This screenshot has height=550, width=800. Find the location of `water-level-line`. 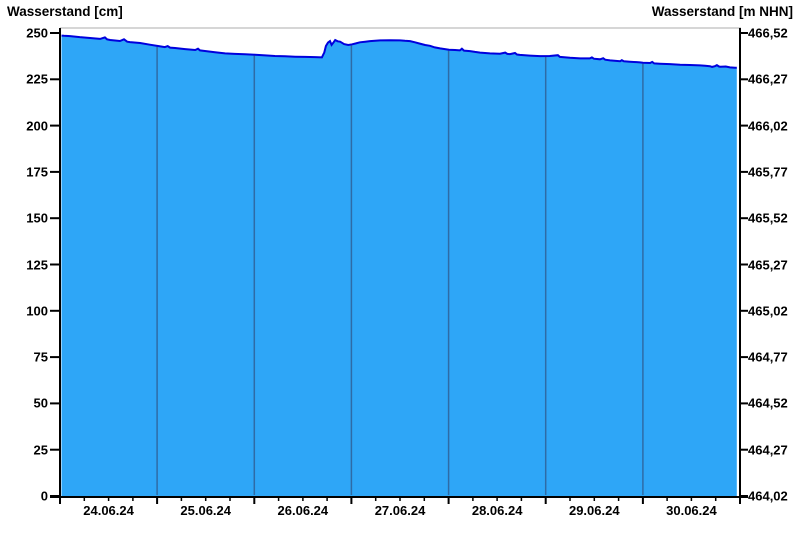

water-level-line is located at coordinates (399, 51).